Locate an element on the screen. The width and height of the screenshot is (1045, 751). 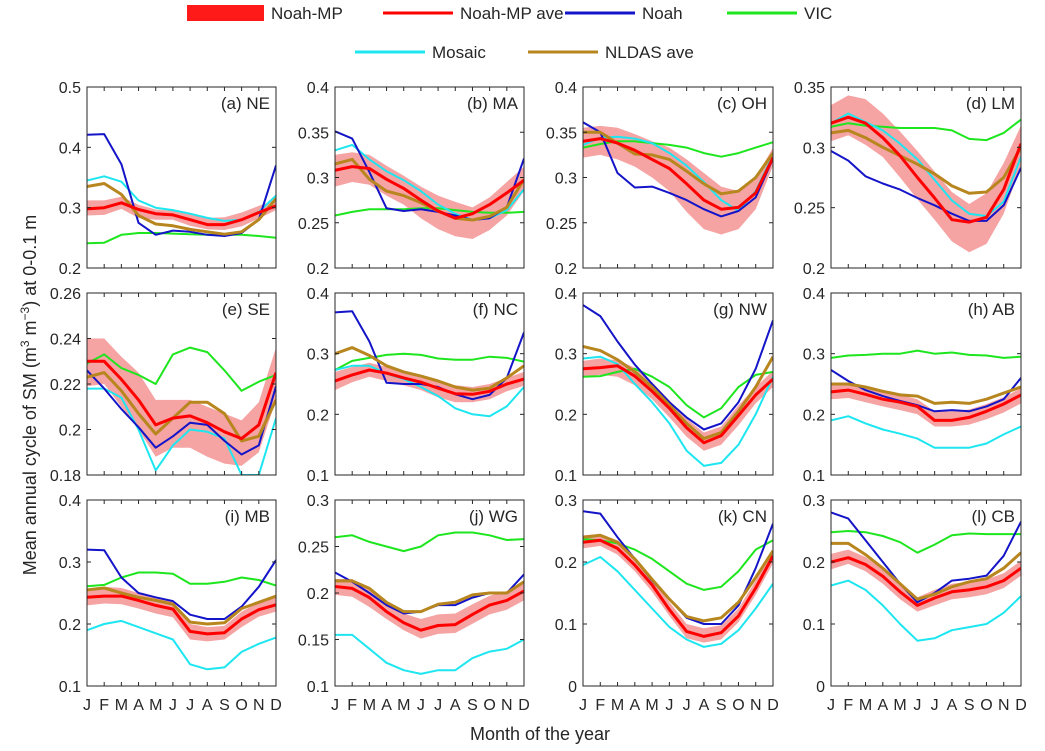
legend-label: Noah-MP ave is located at coordinates (512, 13).